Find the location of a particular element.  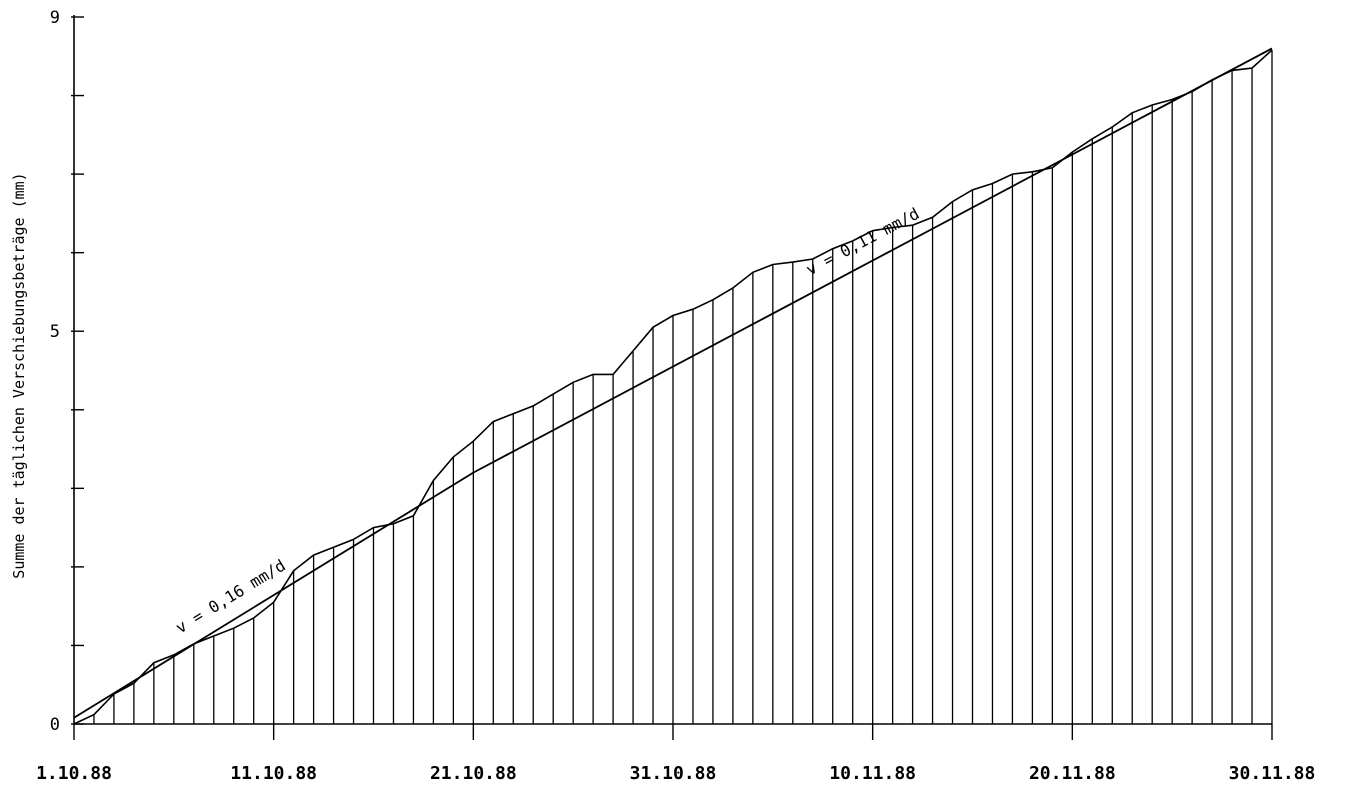

x-tick-label: 11.10.88 is located at coordinates (273, 773).